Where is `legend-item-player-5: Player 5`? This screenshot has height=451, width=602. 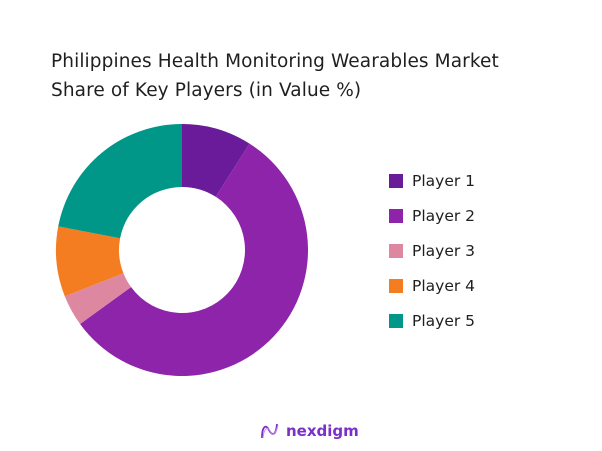 legend-item-player-5: Player 5 is located at coordinates (432, 321).